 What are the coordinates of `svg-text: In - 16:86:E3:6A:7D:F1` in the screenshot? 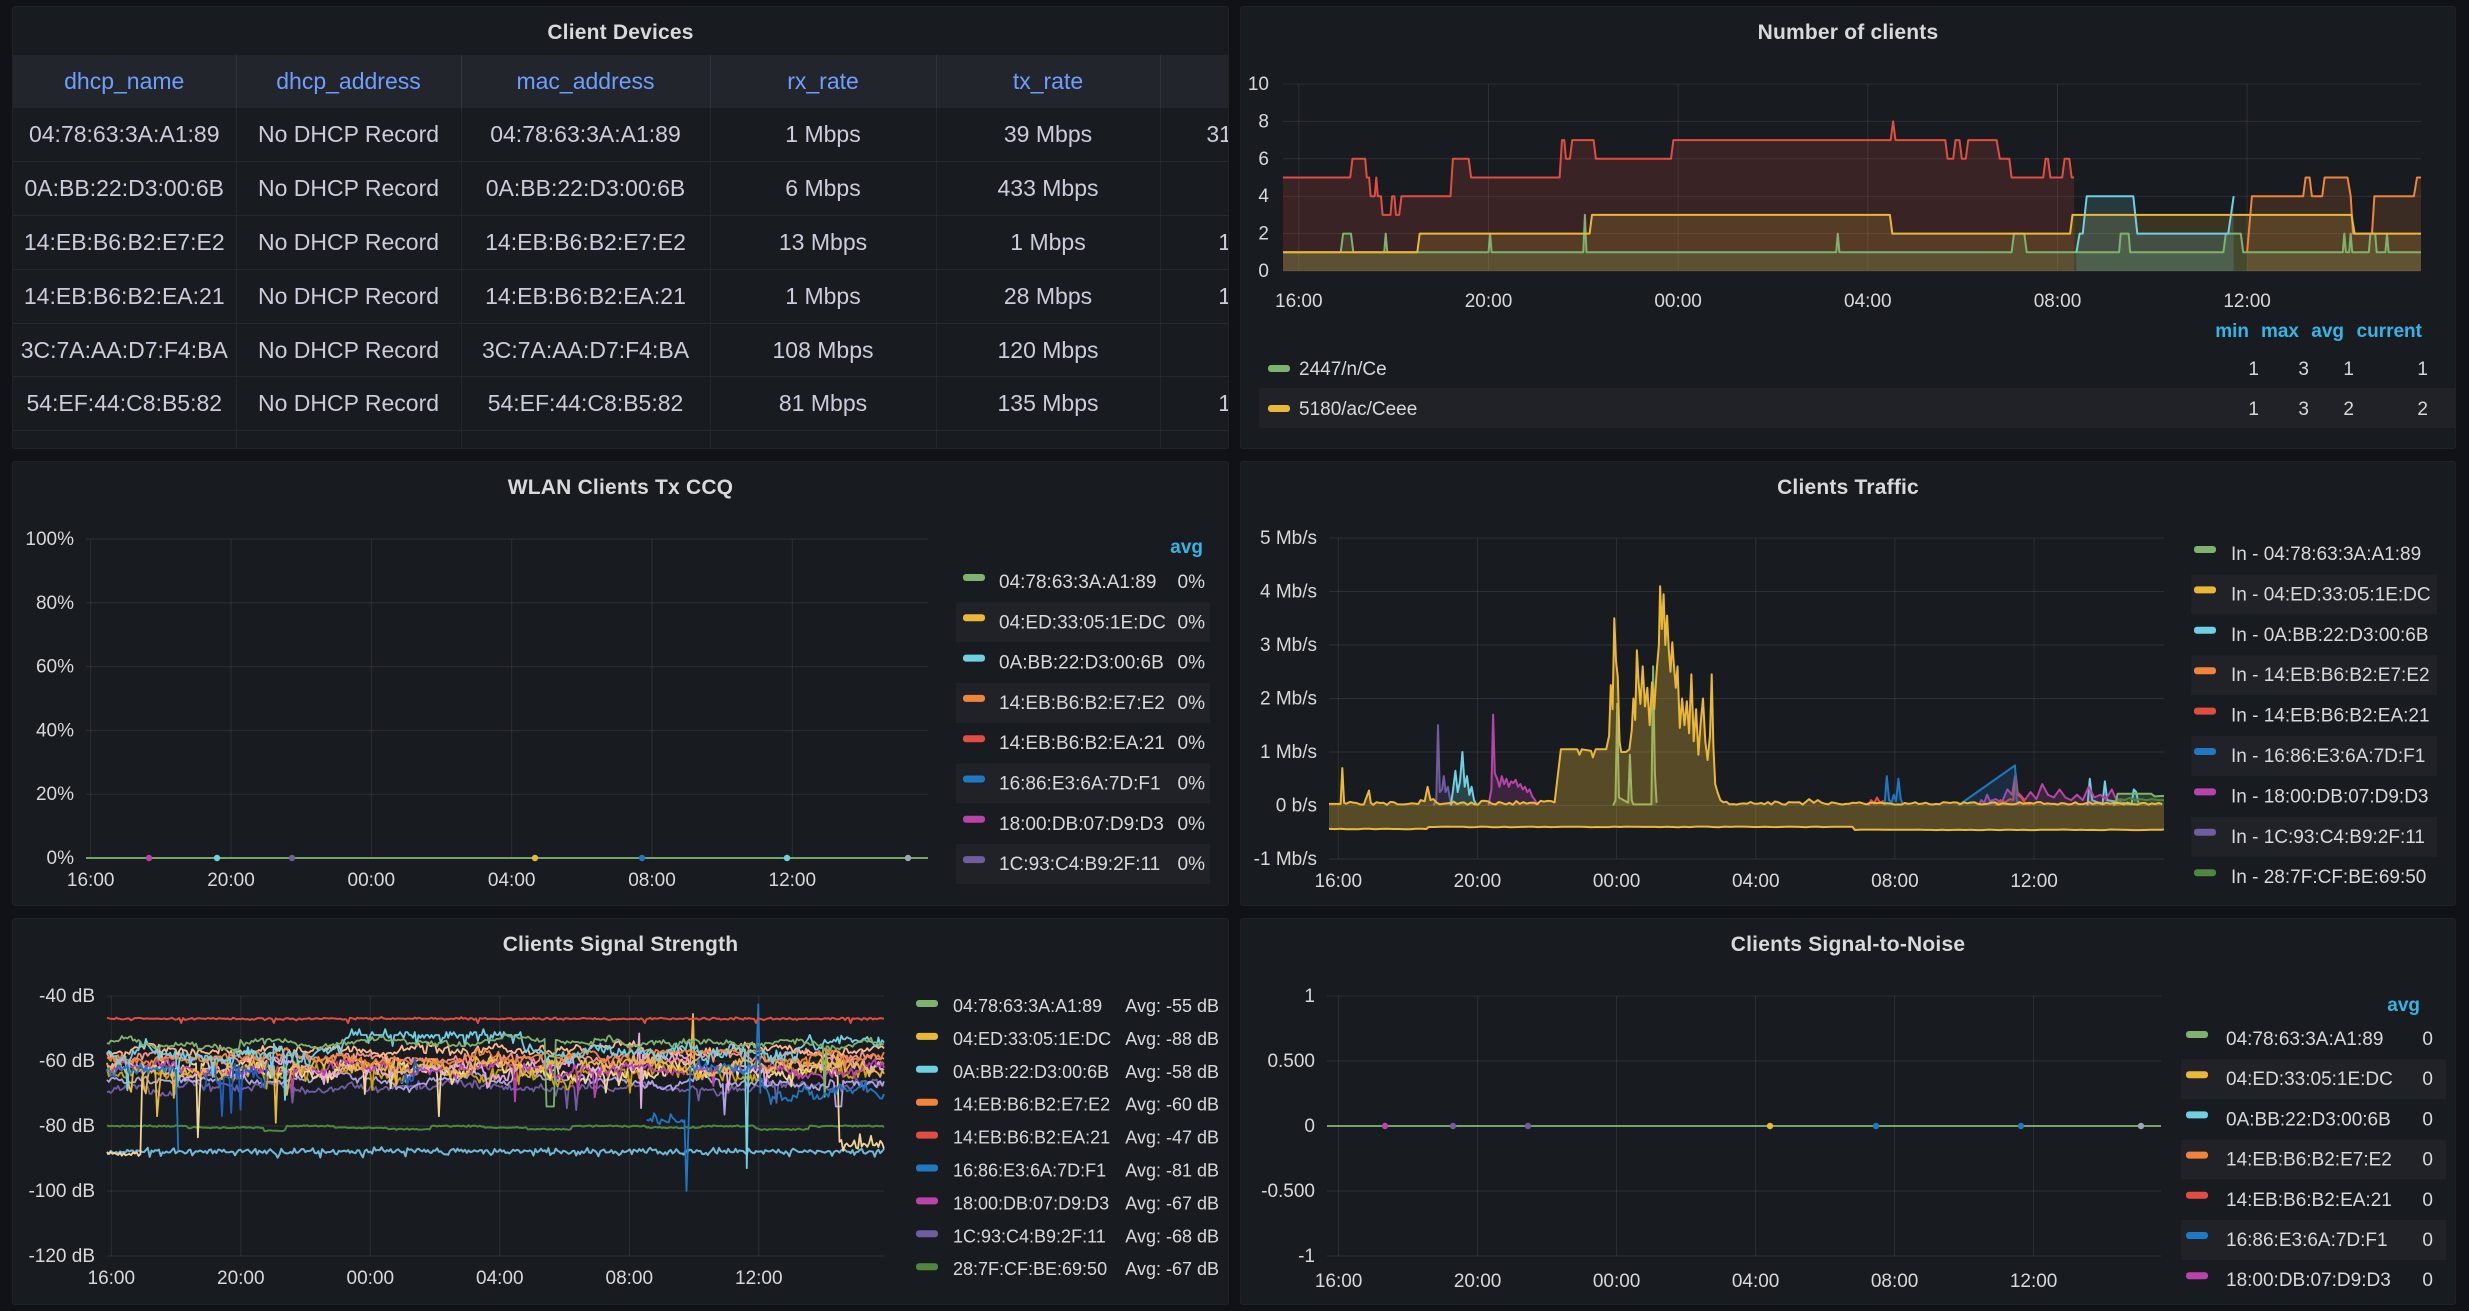 It's located at (2328, 756).